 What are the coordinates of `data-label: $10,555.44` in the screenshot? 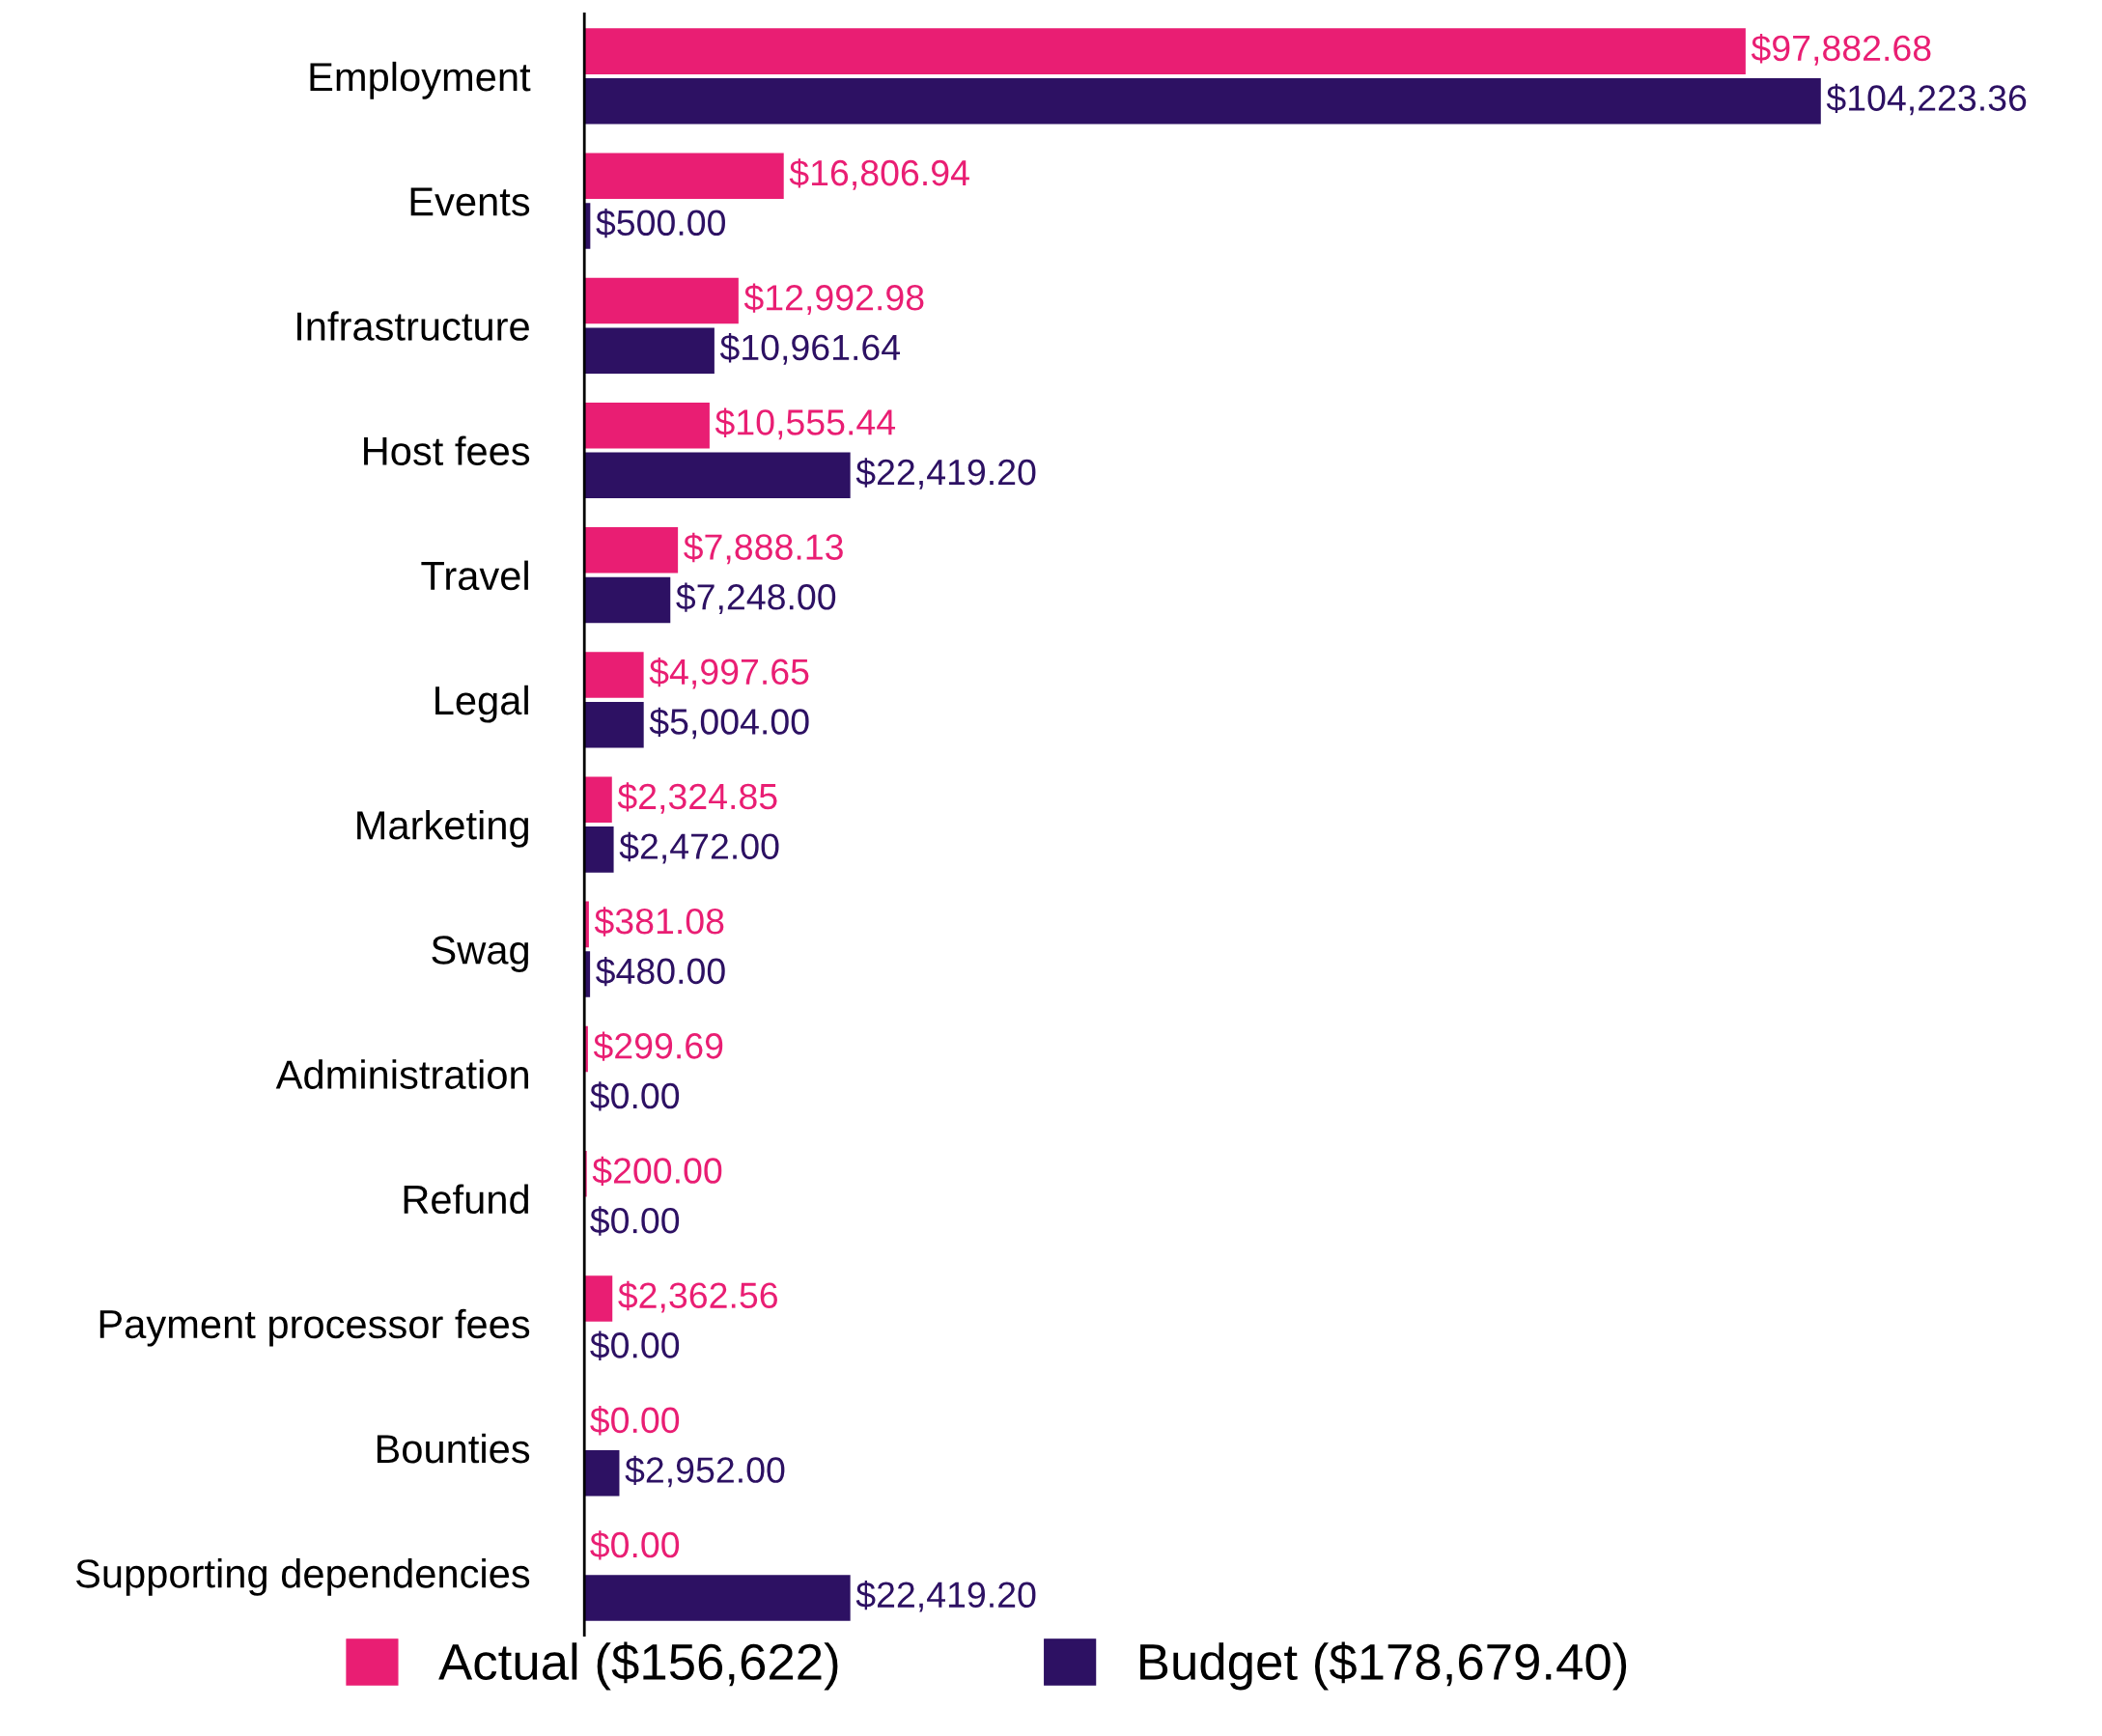 It's located at (806, 424).